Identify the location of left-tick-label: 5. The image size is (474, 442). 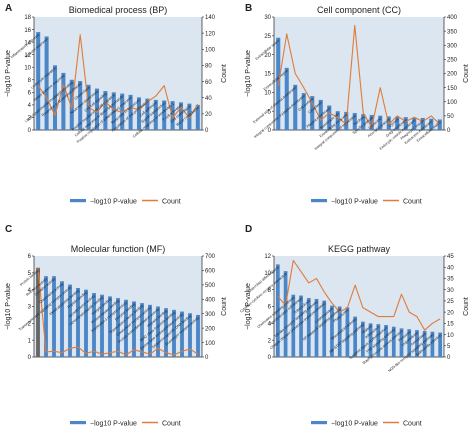
(30, 274).